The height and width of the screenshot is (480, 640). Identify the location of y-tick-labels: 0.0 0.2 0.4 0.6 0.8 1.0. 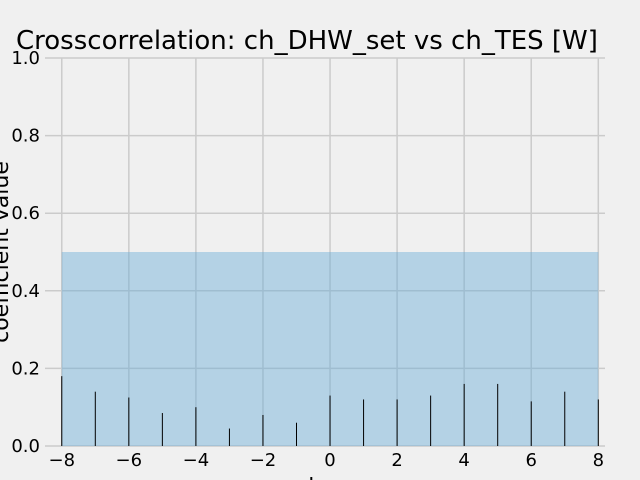
(25, 252).